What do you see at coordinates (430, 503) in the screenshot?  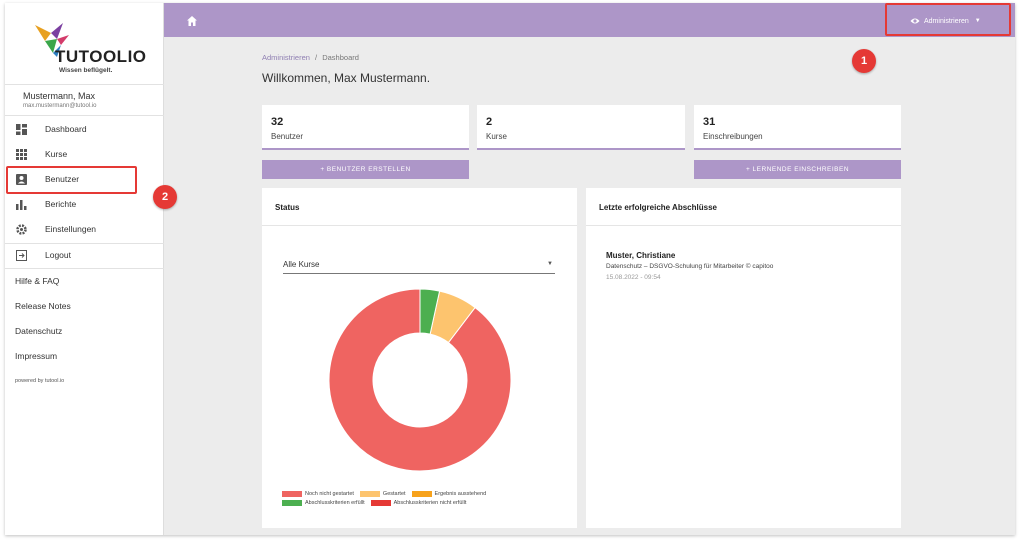 I see `legend-label: Abschlusskriterien nicht erfüllt` at bounding box center [430, 503].